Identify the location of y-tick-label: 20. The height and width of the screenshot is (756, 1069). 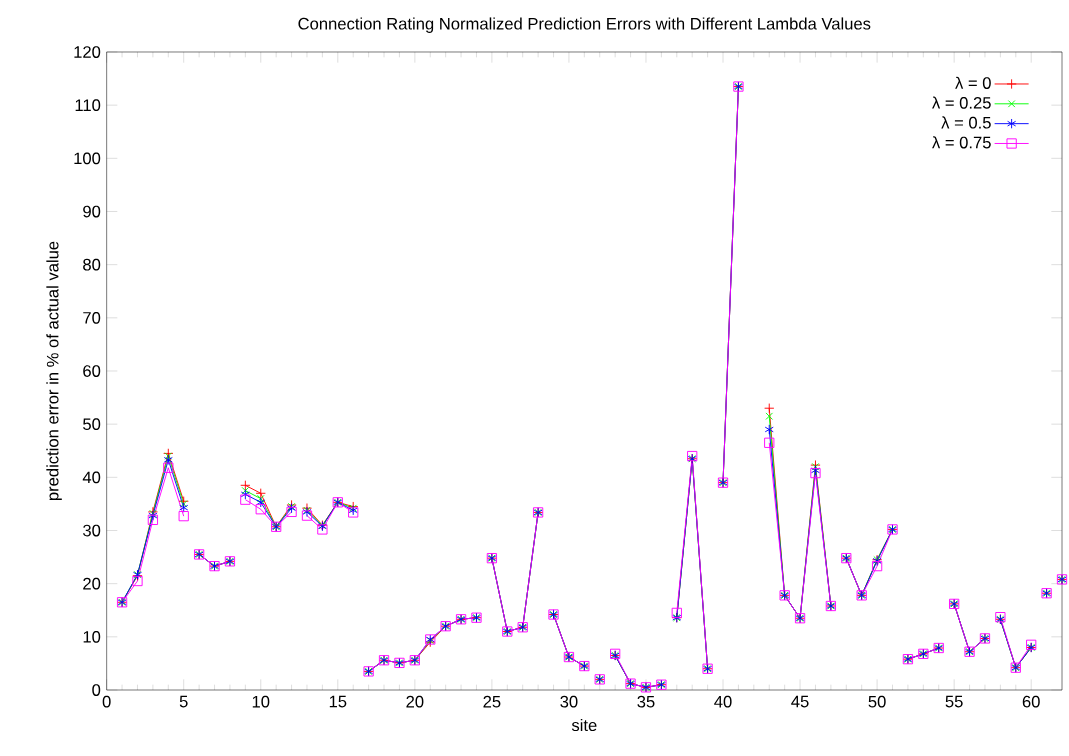
(92, 583).